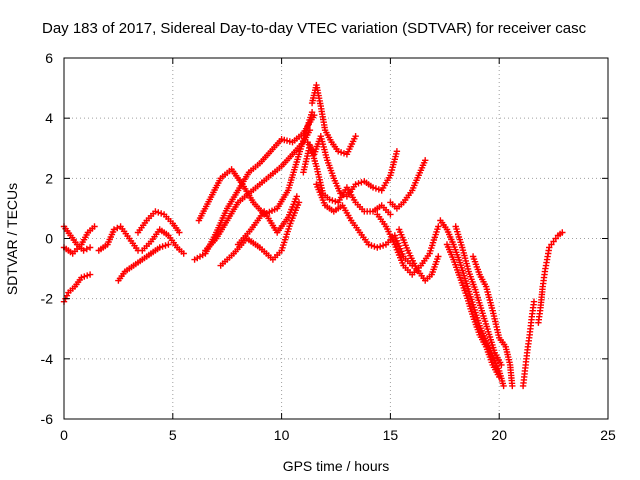 The height and width of the screenshot is (480, 640). I want to click on y-tick-label: -2, so click(47, 299).